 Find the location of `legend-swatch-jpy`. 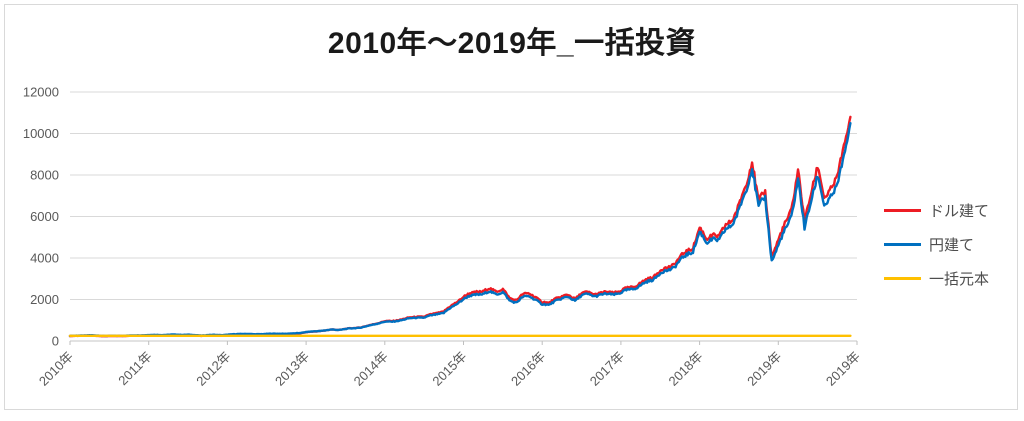

legend-swatch-jpy is located at coordinates (902, 244).